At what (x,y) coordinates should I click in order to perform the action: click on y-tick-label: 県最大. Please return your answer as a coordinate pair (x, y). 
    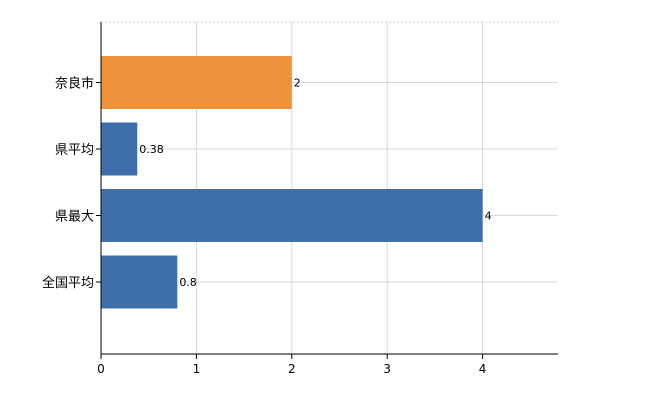
    Looking at the image, I should click on (74, 217).